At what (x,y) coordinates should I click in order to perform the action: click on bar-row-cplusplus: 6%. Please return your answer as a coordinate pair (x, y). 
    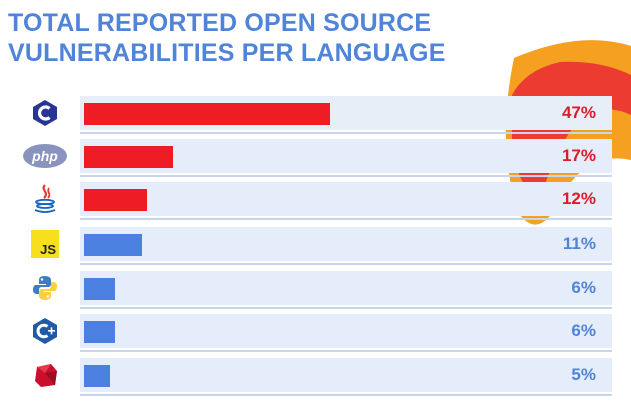
    Looking at the image, I should click on (346, 333).